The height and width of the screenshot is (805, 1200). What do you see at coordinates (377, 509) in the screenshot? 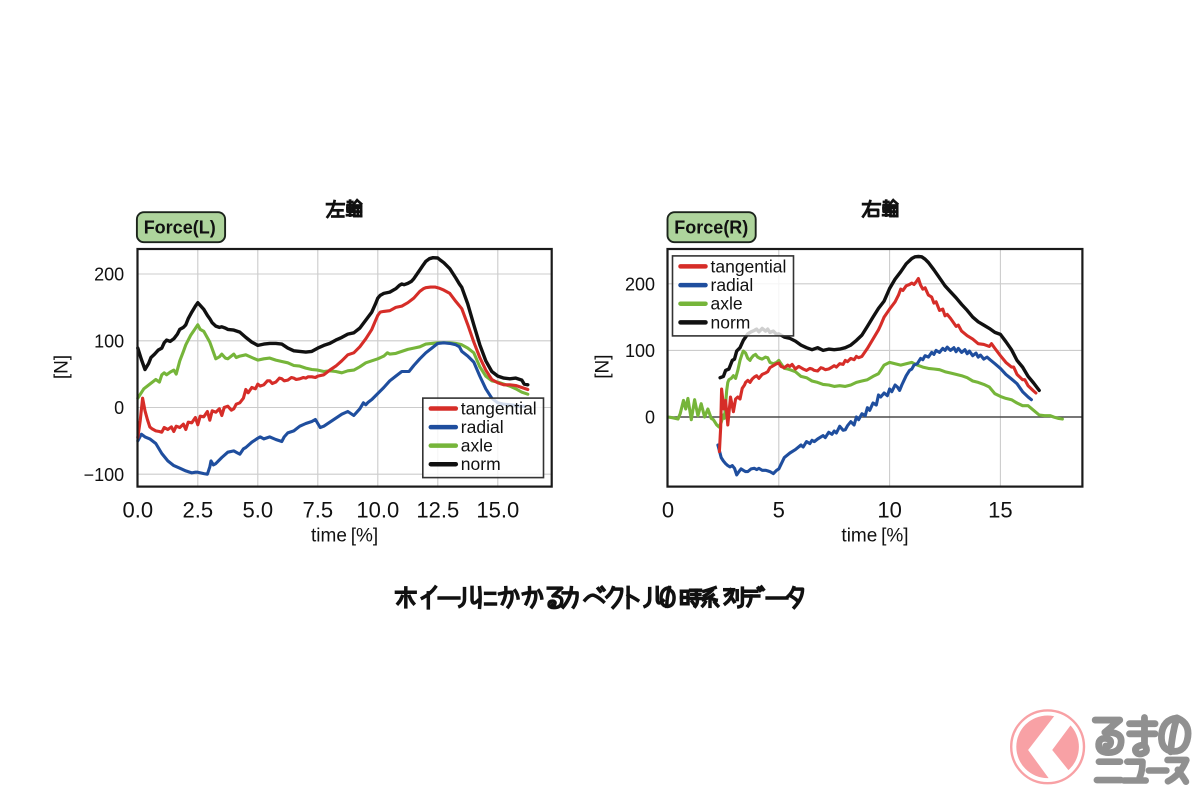
I see `svg-text: 10.0` at bounding box center [377, 509].